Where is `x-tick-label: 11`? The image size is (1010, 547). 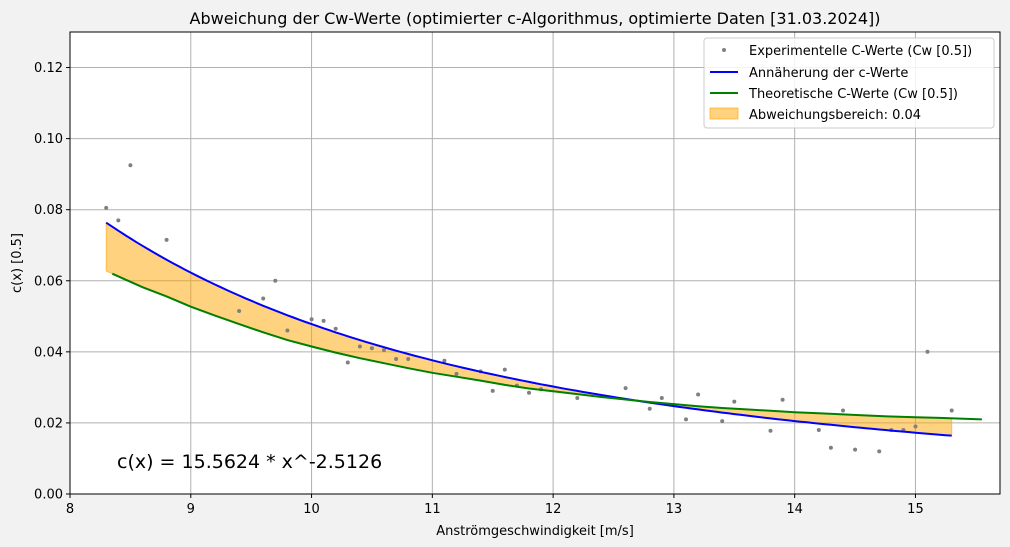
x-tick-label: 11 is located at coordinates (432, 509).